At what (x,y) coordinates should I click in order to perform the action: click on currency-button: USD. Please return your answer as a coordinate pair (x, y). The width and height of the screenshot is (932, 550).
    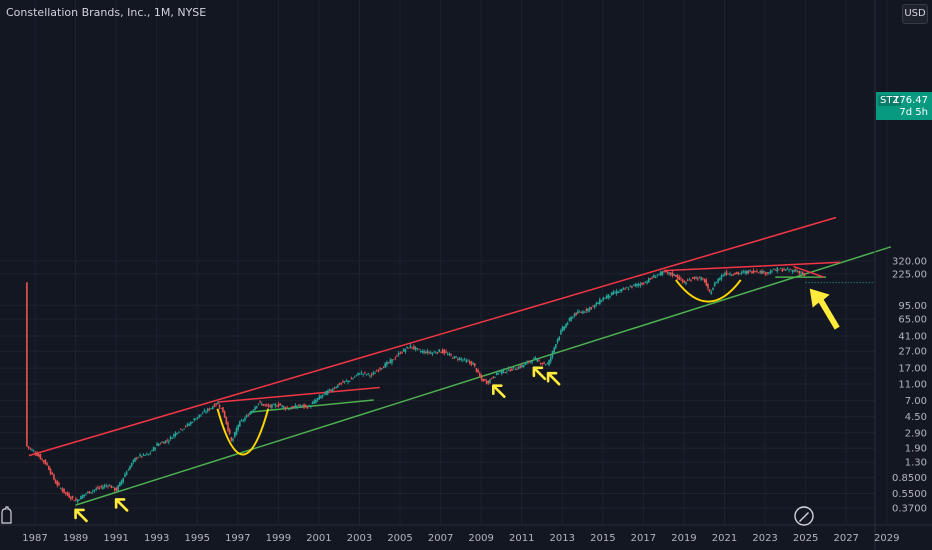
    Looking at the image, I should click on (915, 14).